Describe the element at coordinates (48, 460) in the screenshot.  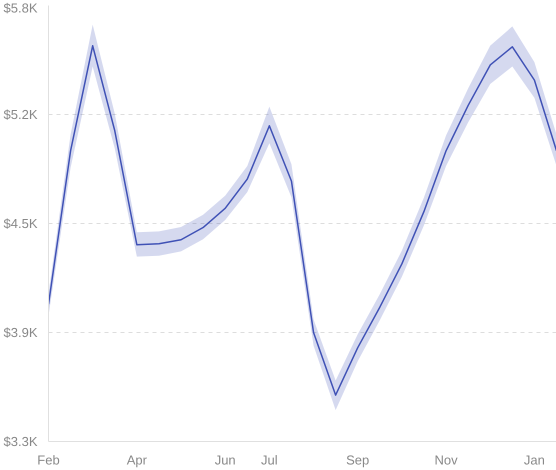
I see `x-tick-label: Feb` at that location.